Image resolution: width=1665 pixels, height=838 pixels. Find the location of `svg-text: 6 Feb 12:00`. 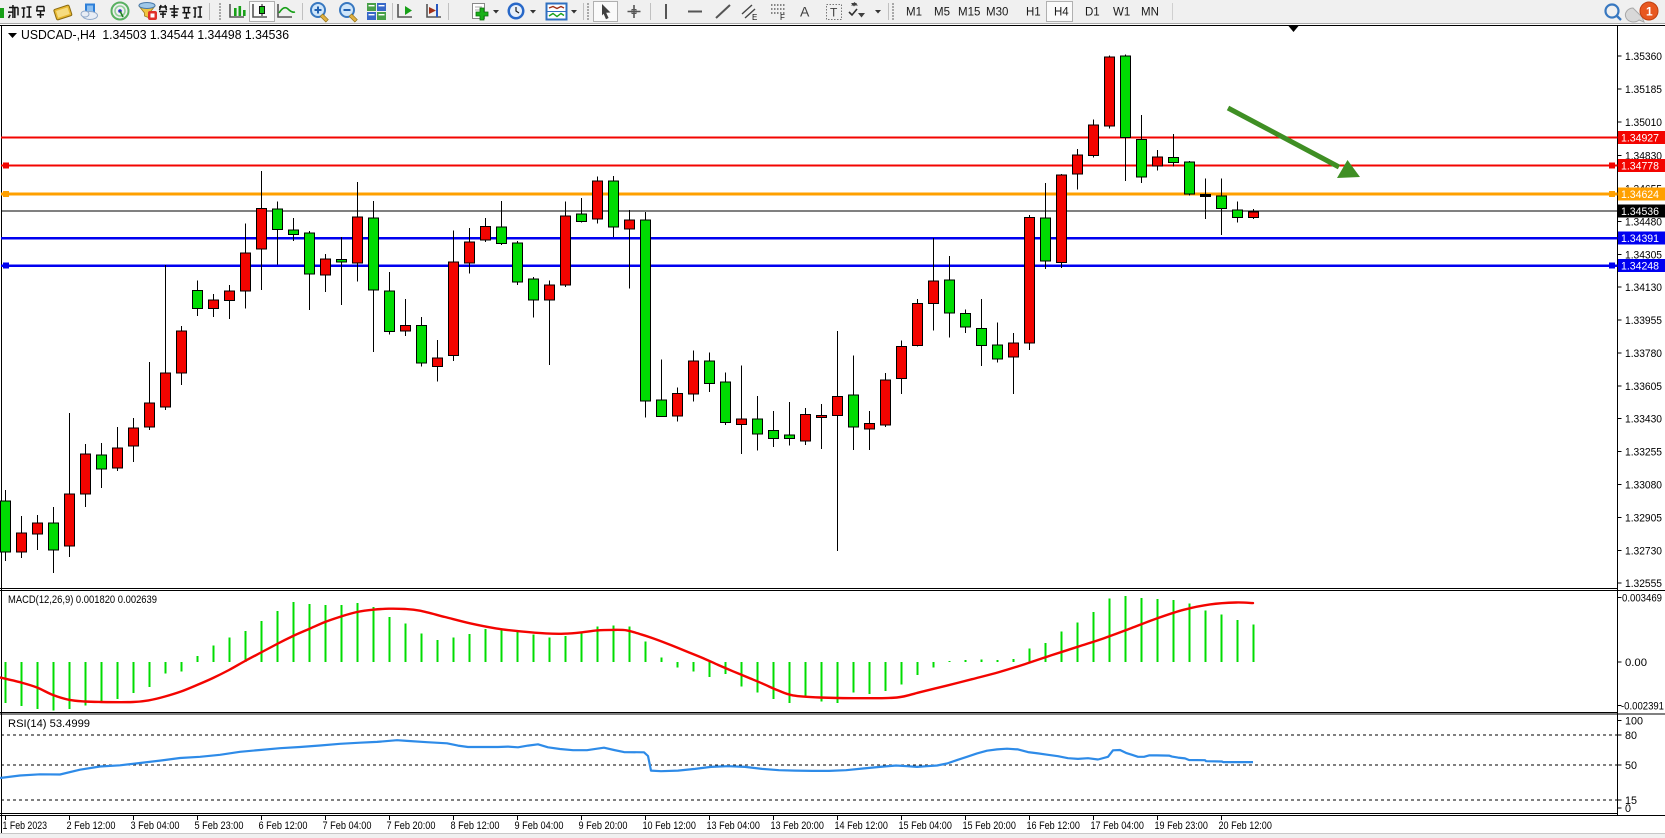

svg-text: 6 Feb 12:00 is located at coordinates (283, 826).